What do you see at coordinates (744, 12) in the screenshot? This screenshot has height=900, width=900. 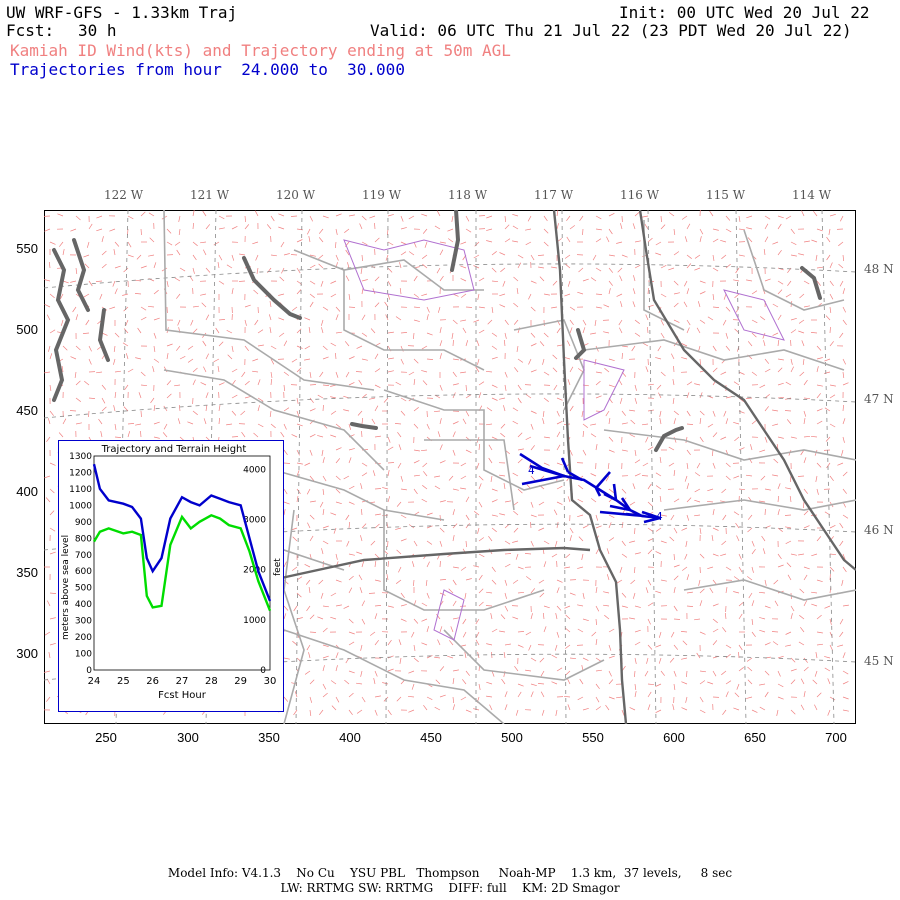 I see `init-time: Init: 00 UTC Wed 20 Jul 22` at bounding box center [744, 12].